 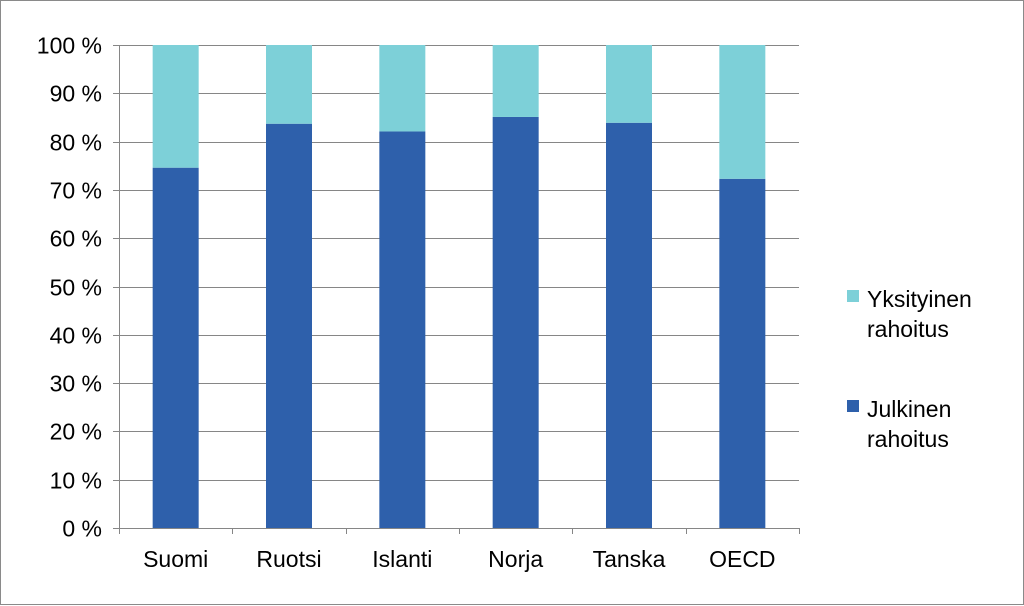 I want to click on y-tick-label: 40 %, so click(x=76, y=336).